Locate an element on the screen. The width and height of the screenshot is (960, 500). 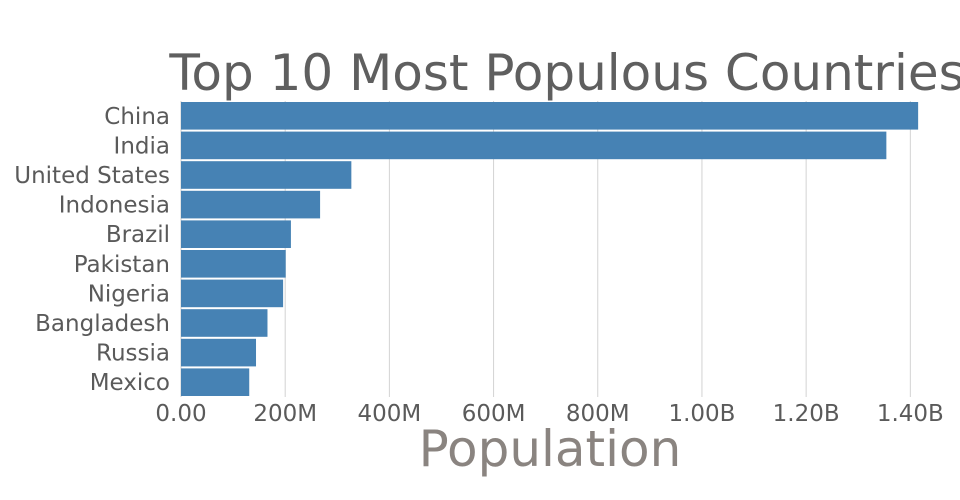
category-label: India is located at coordinates (142, 146).